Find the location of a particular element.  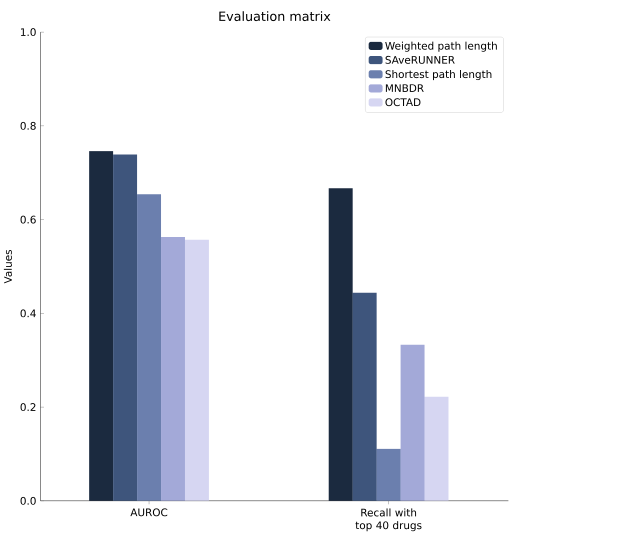

y-tick-label: 0.2 is located at coordinates (28, 407).